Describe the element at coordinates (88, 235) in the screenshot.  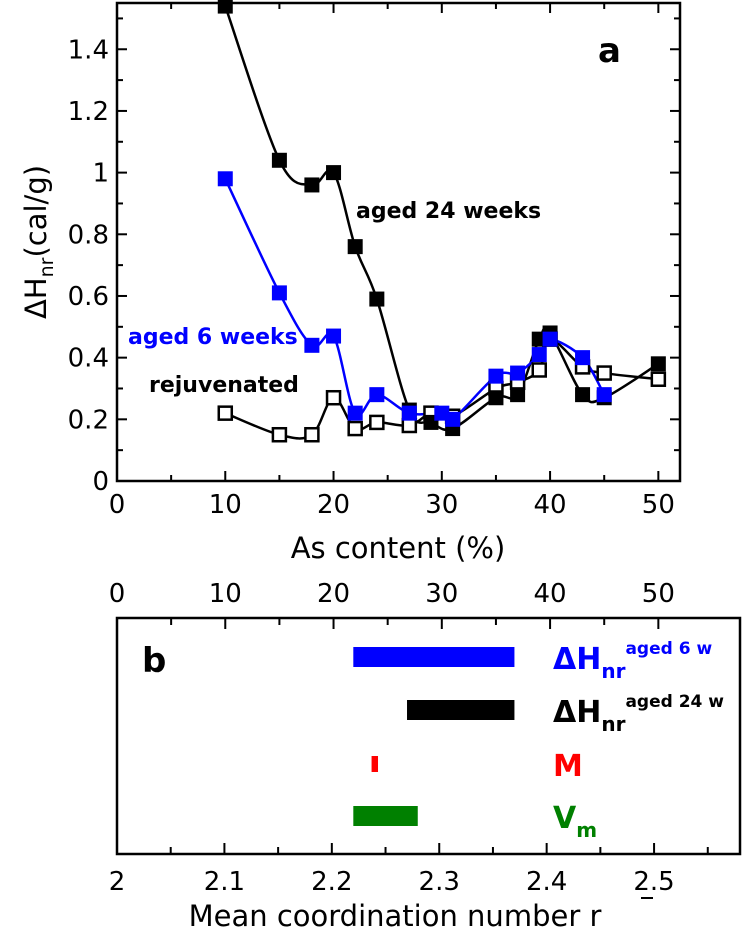
I see `a-ytick-label-4: 0.8` at that location.